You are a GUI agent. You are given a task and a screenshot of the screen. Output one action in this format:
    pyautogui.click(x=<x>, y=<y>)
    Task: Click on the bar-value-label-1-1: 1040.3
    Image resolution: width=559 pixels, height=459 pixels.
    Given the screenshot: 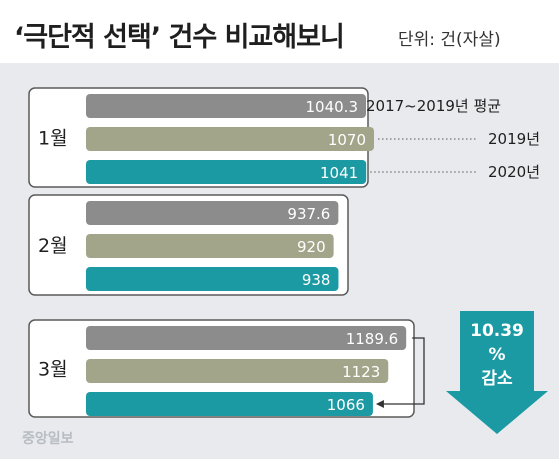 What is the action you would take?
    pyautogui.click(x=332, y=107)
    